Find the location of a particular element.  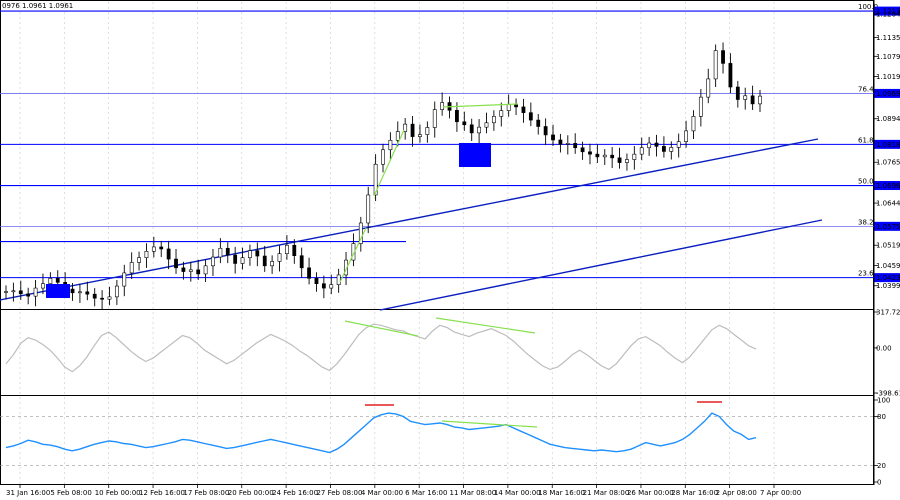

price-tick-label: 1.1135 is located at coordinates (888, 38).